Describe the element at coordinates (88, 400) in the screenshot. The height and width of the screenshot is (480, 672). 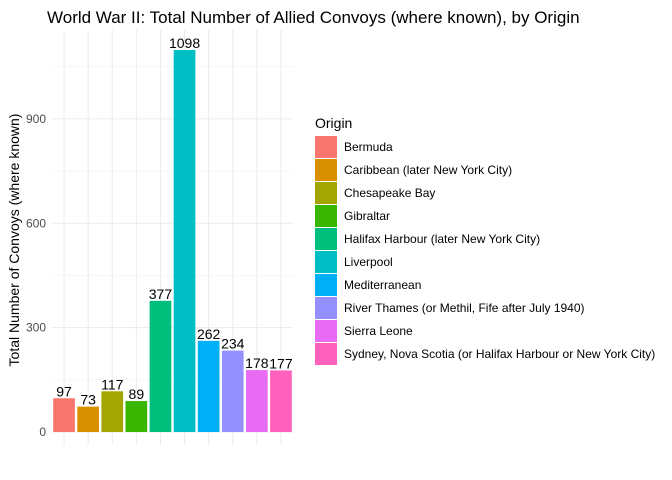
I see `data-label-1: 73` at that location.